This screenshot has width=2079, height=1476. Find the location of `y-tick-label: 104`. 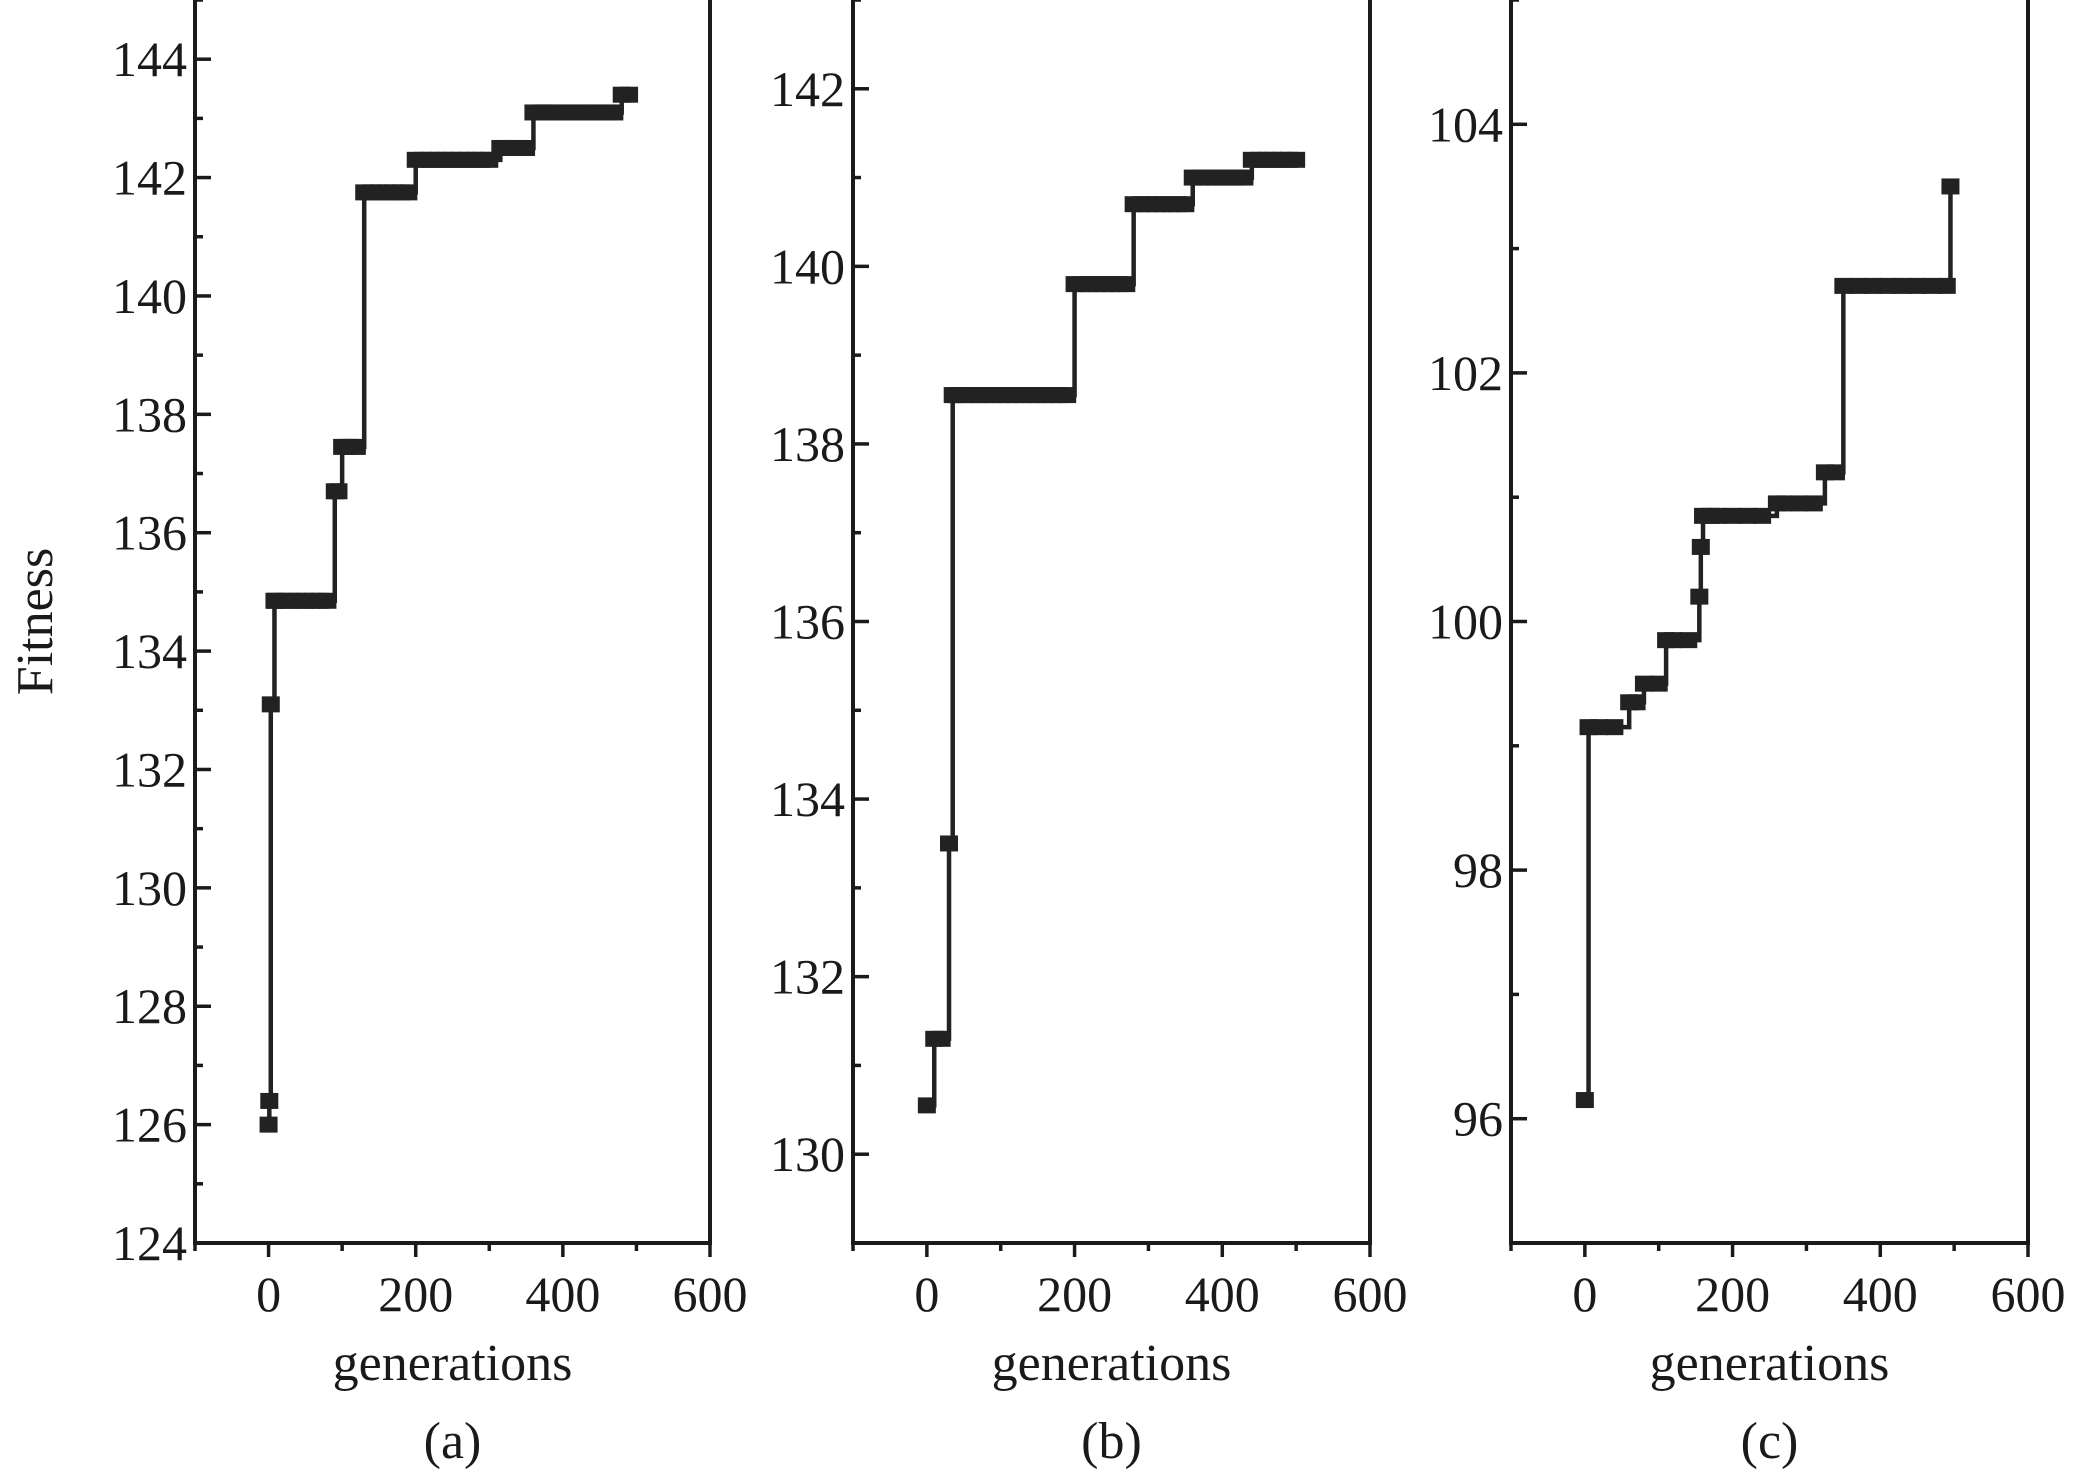

y-tick-label: 104 is located at coordinates (1465, 124).